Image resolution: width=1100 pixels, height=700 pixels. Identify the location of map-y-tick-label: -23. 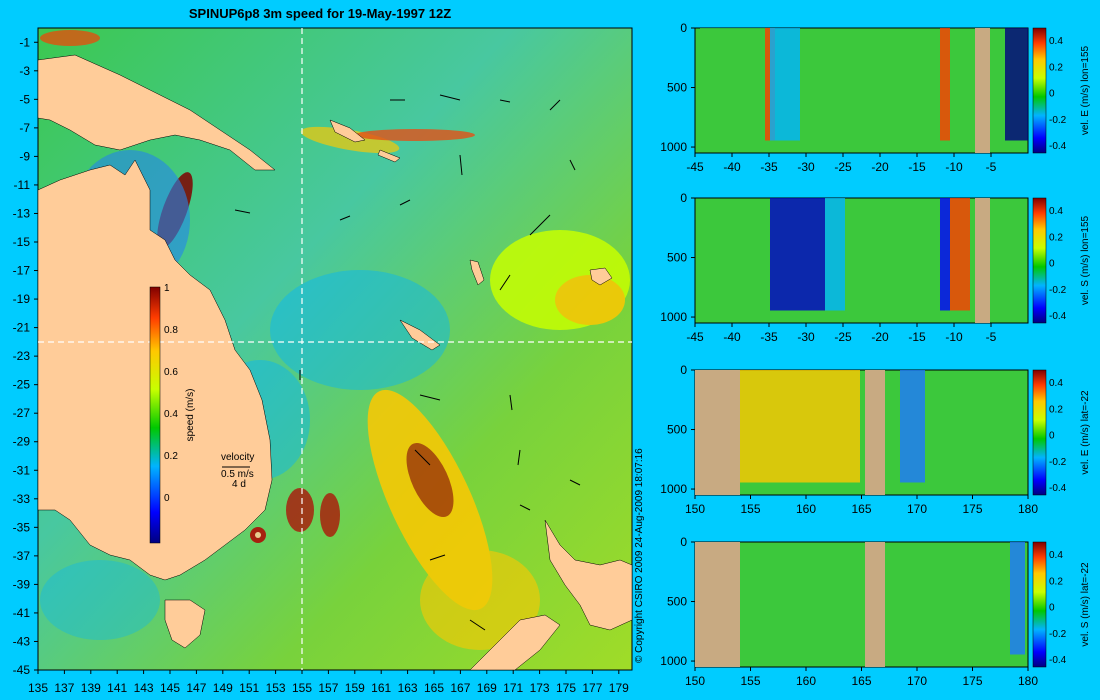
(22, 356).